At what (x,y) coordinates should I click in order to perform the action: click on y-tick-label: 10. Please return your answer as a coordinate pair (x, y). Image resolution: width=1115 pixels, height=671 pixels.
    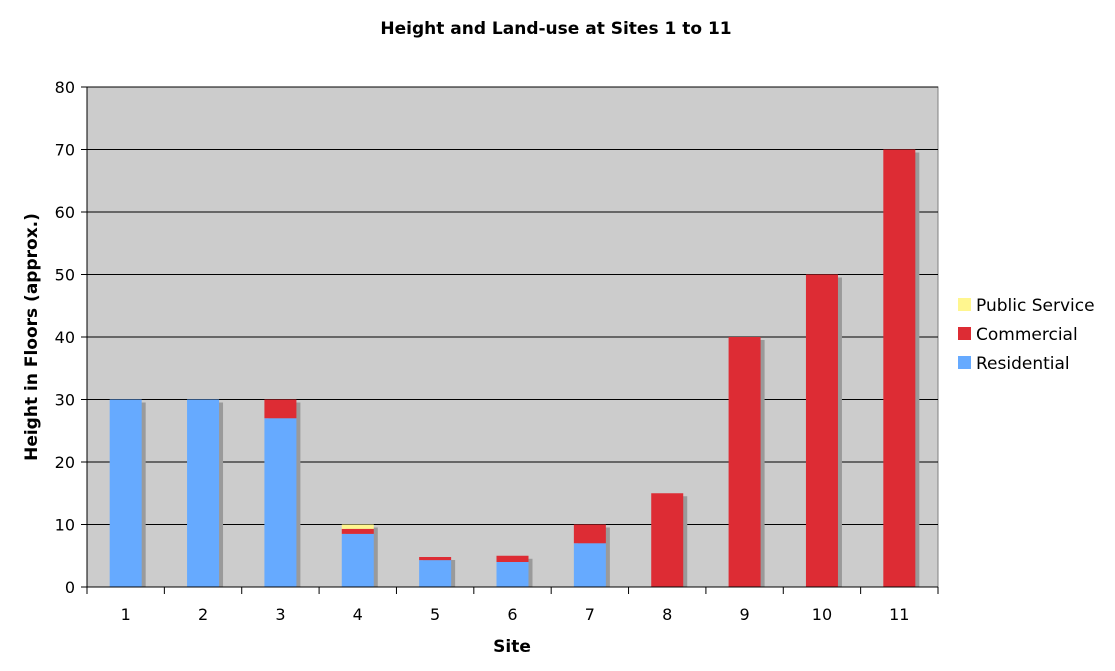
    Looking at the image, I should click on (65, 525).